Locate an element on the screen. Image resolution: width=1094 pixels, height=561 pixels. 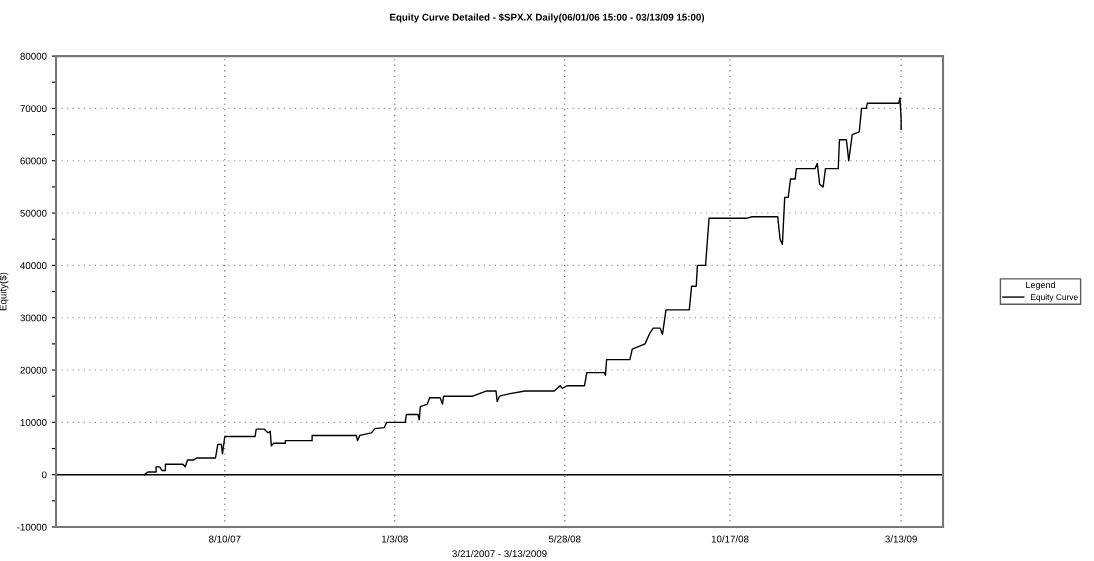
x-tick-label: 1/3/08 is located at coordinates (394, 539).